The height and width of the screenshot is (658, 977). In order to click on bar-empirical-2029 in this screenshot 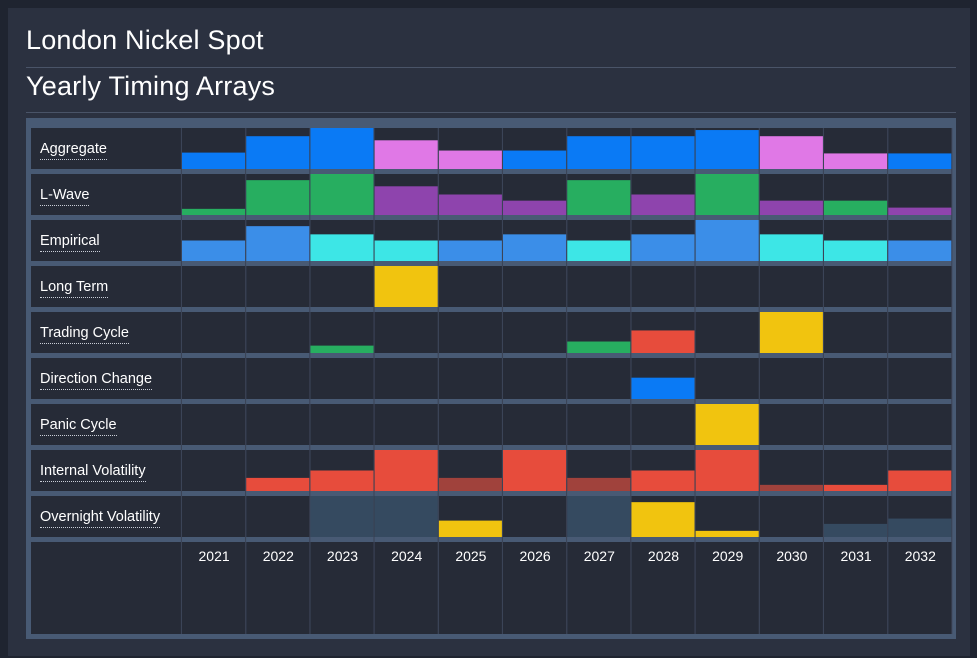, I will do `click(727, 240)`.